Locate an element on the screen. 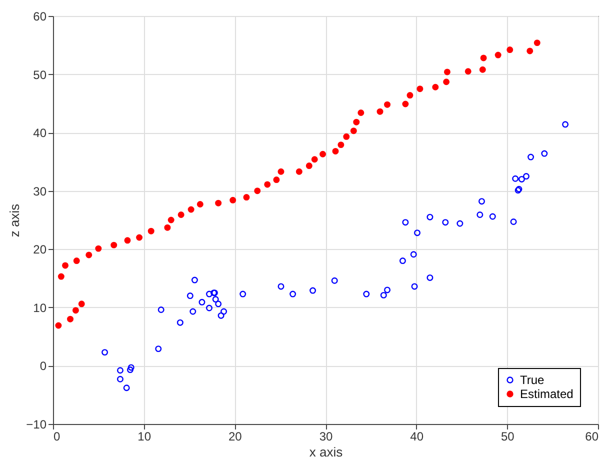  x-tick-label: 40 is located at coordinates (417, 437).